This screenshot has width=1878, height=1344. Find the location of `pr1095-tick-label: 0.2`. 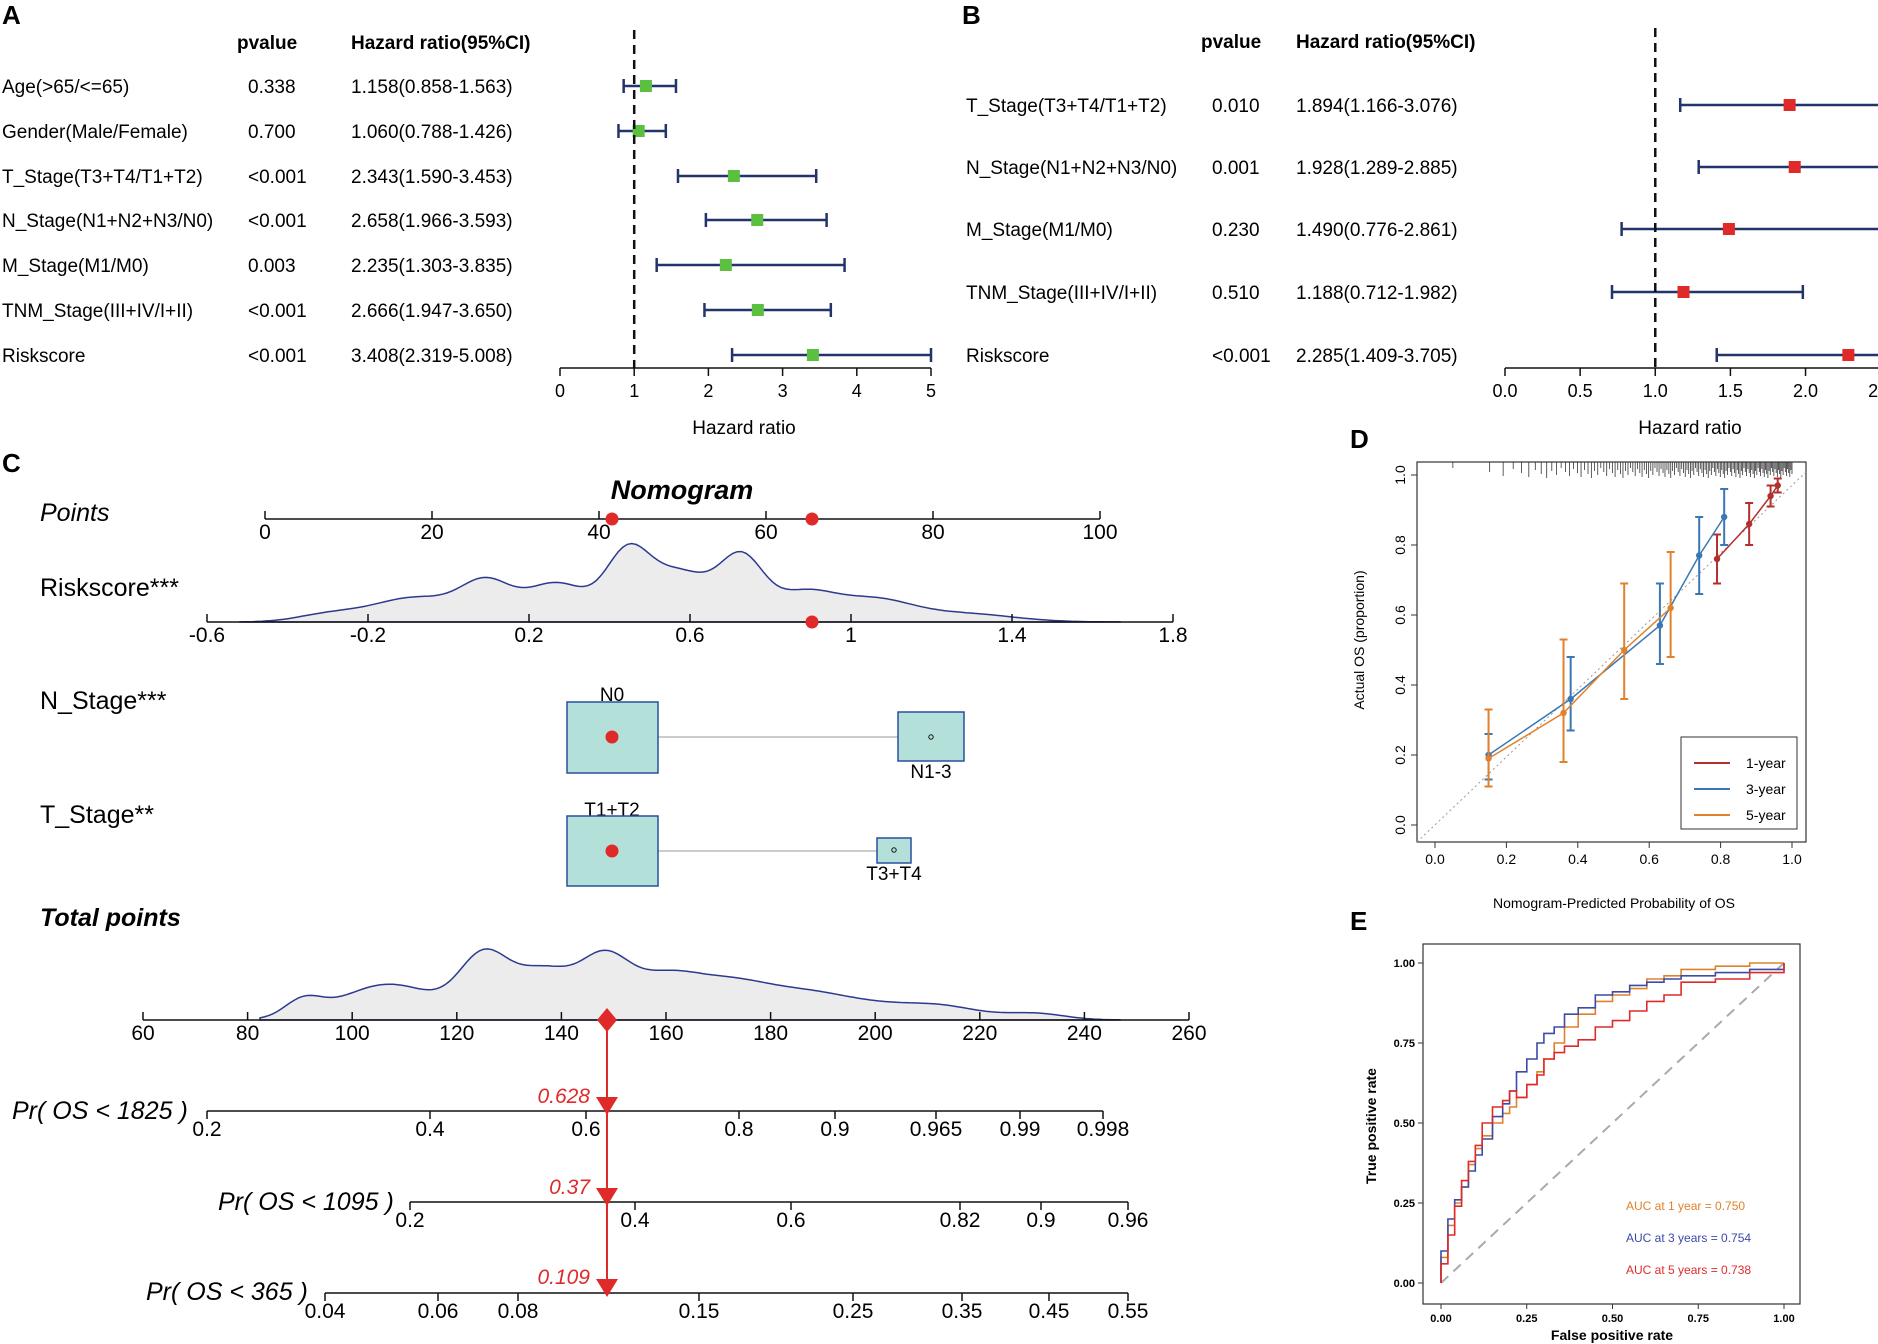

pr1095-tick-label: 0.2 is located at coordinates (409, 1220).